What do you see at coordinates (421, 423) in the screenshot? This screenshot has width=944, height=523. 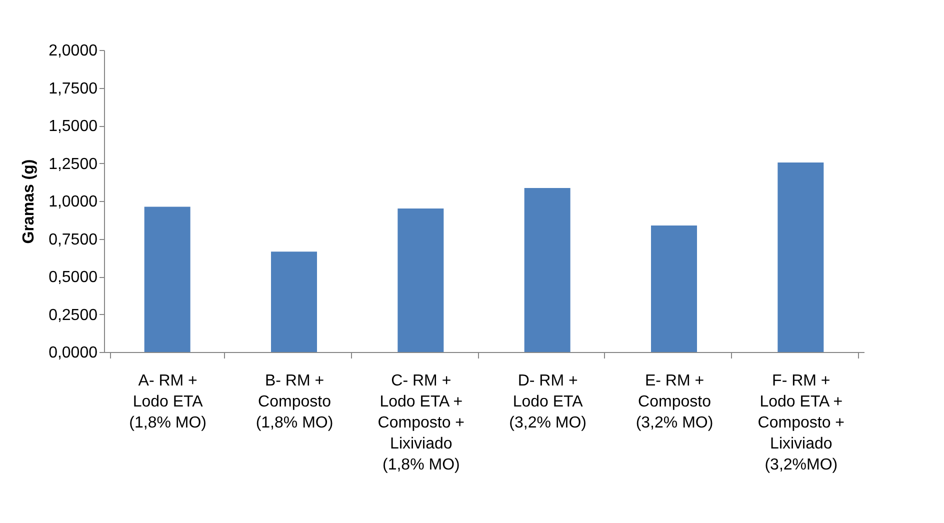 I see `x-tick-label: C- RM + Lodo ETA + Composto + Lixiviado (1,8% MO)` at bounding box center [421, 423].